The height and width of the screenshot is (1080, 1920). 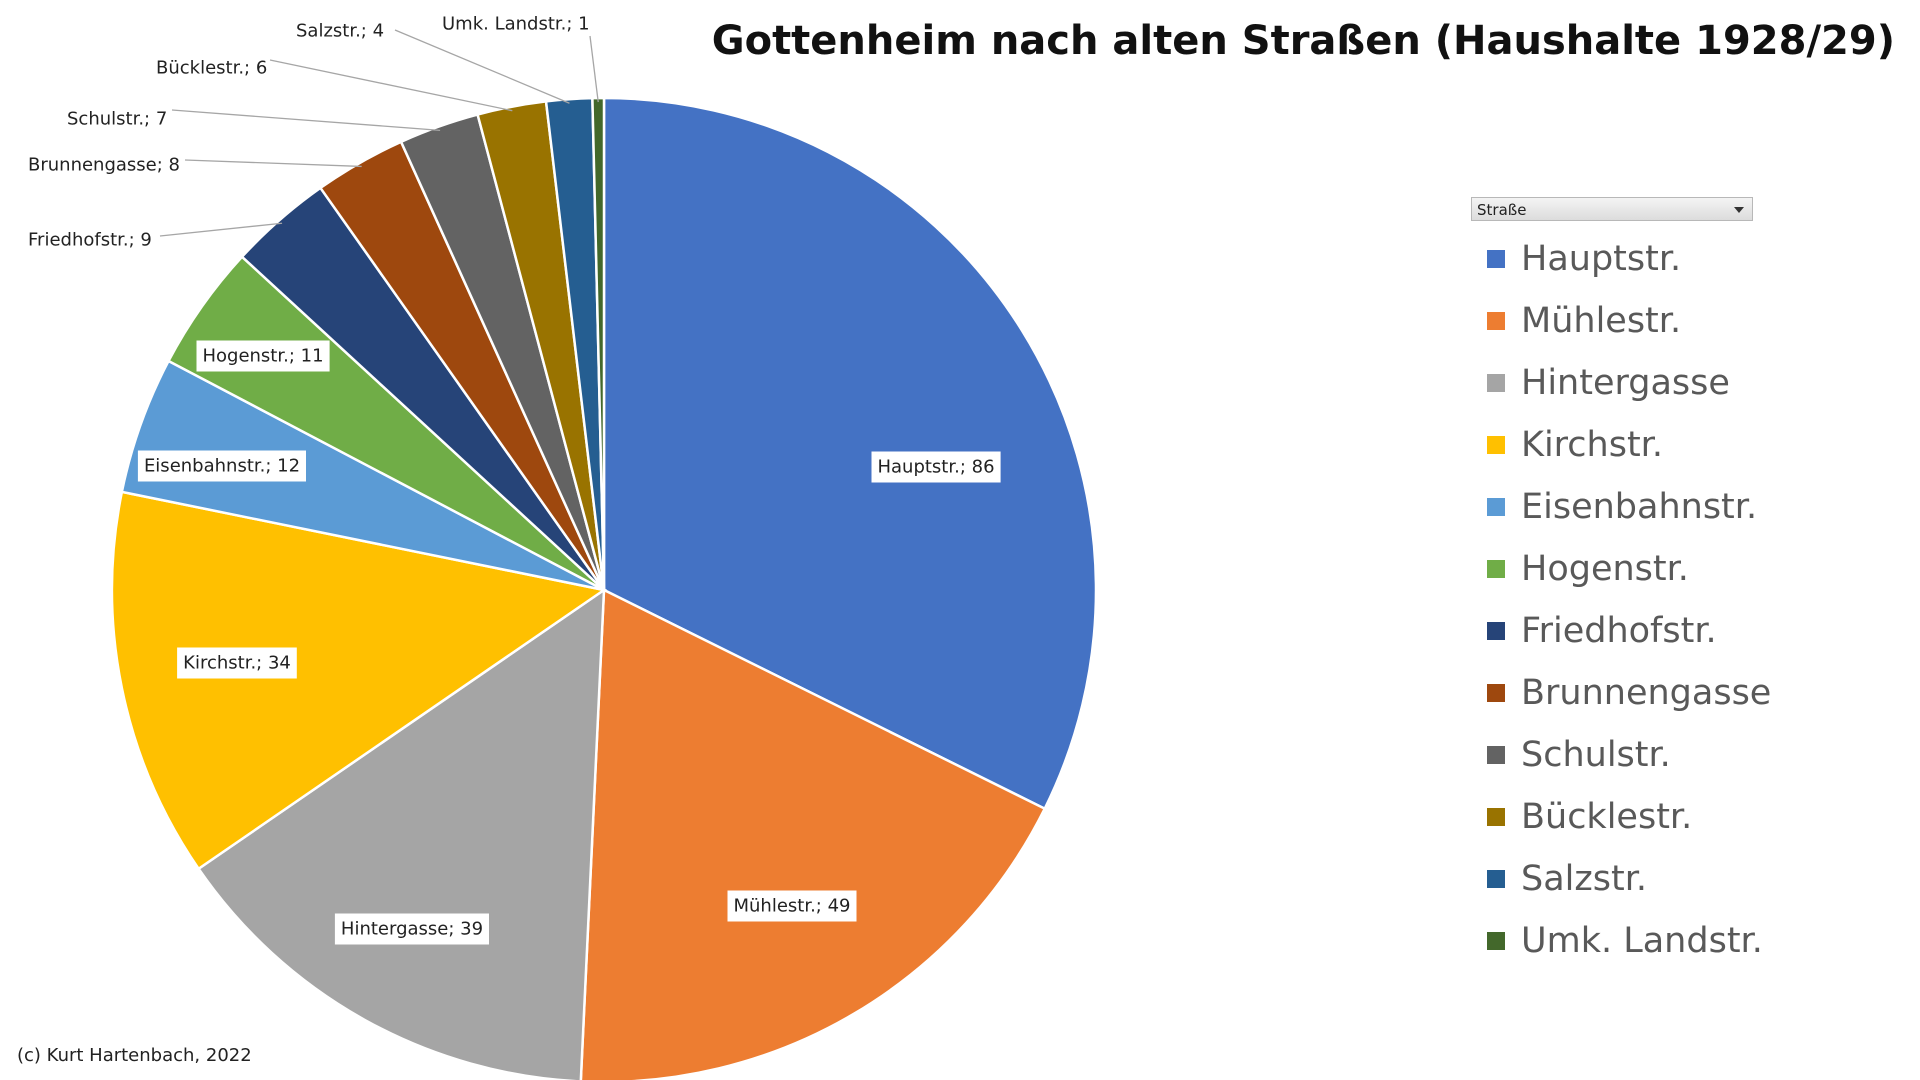 What do you see at coordinates (1639, 507) in the screenshot?
I see `legend-label: Eisenbahnstr.` at bounding box center [1639, 507].